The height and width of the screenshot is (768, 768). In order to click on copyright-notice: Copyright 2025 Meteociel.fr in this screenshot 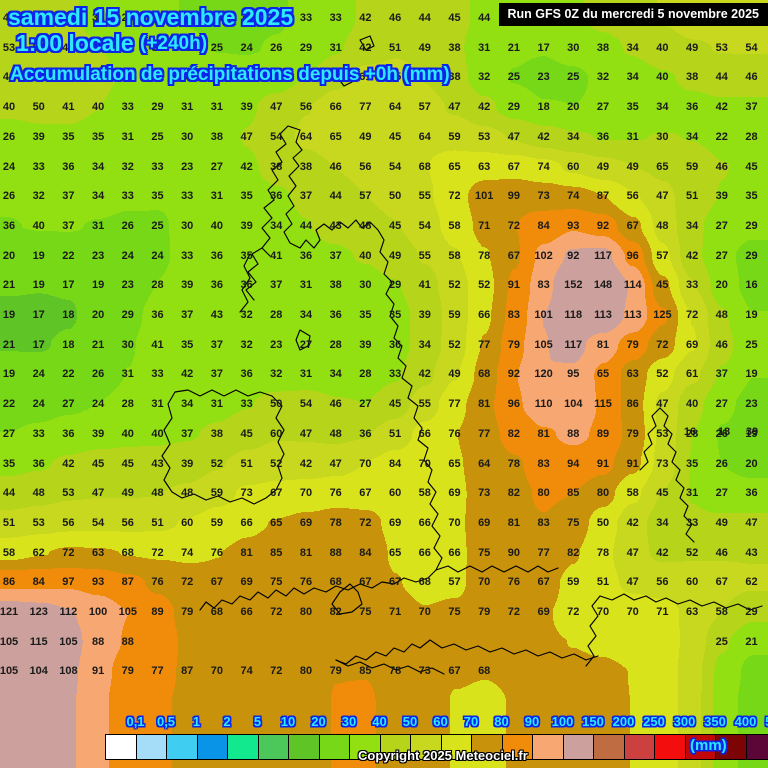, I will do `click(443, 755)`.